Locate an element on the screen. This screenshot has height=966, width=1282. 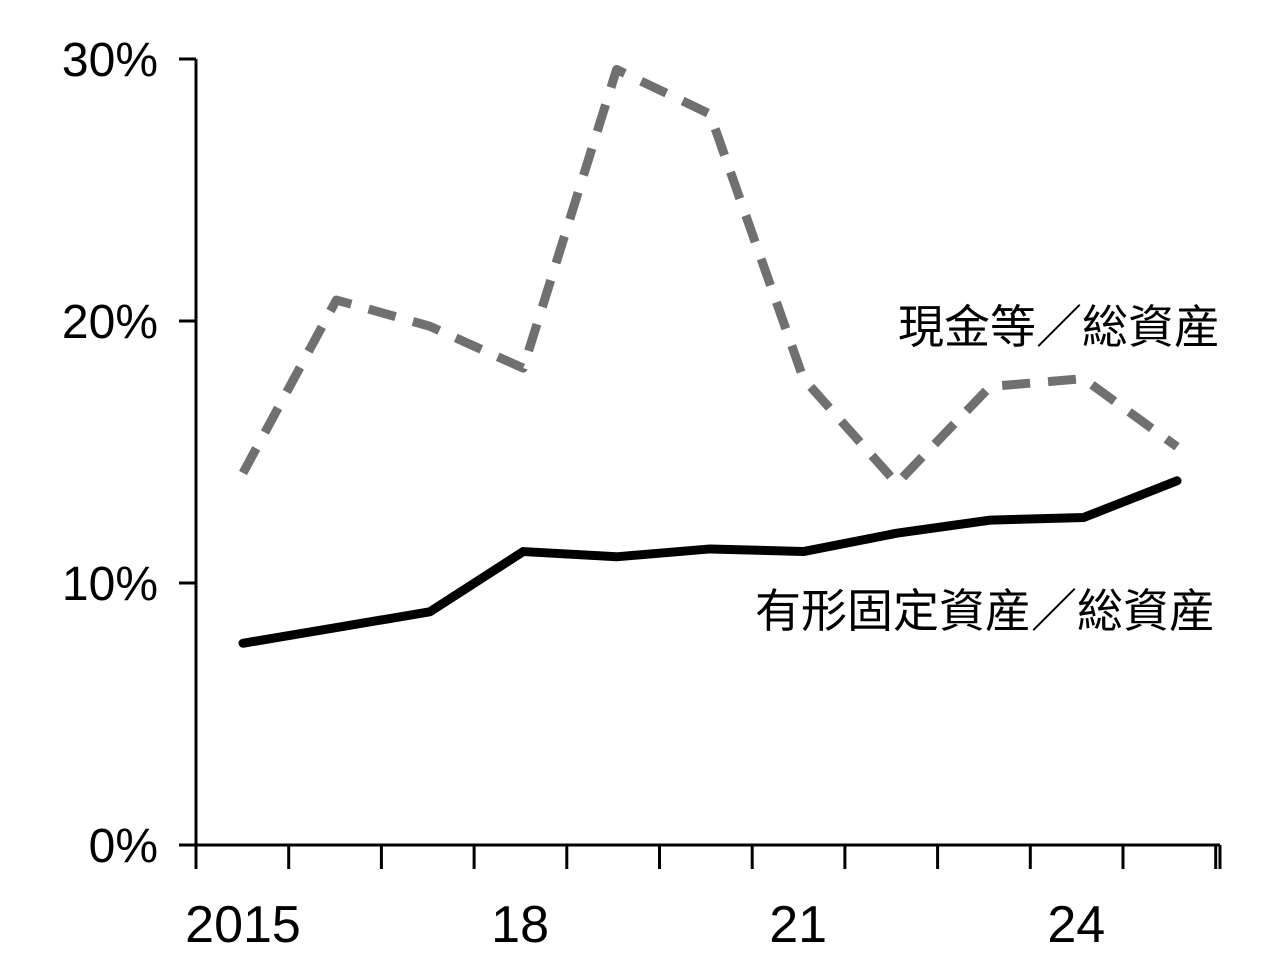
y-tick-label: 10% is located at coordinates (110, 584).